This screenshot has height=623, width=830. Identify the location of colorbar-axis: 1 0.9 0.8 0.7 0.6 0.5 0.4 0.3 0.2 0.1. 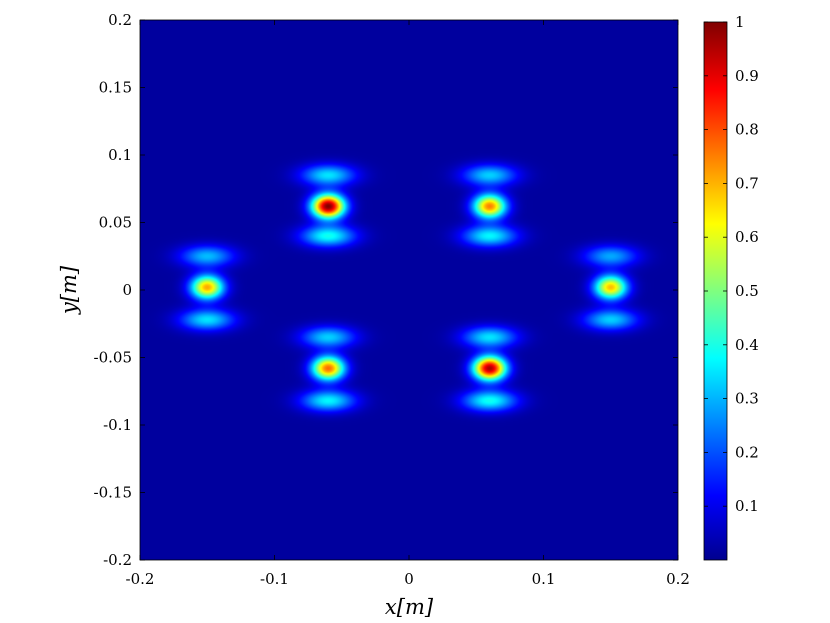
(731, 264).